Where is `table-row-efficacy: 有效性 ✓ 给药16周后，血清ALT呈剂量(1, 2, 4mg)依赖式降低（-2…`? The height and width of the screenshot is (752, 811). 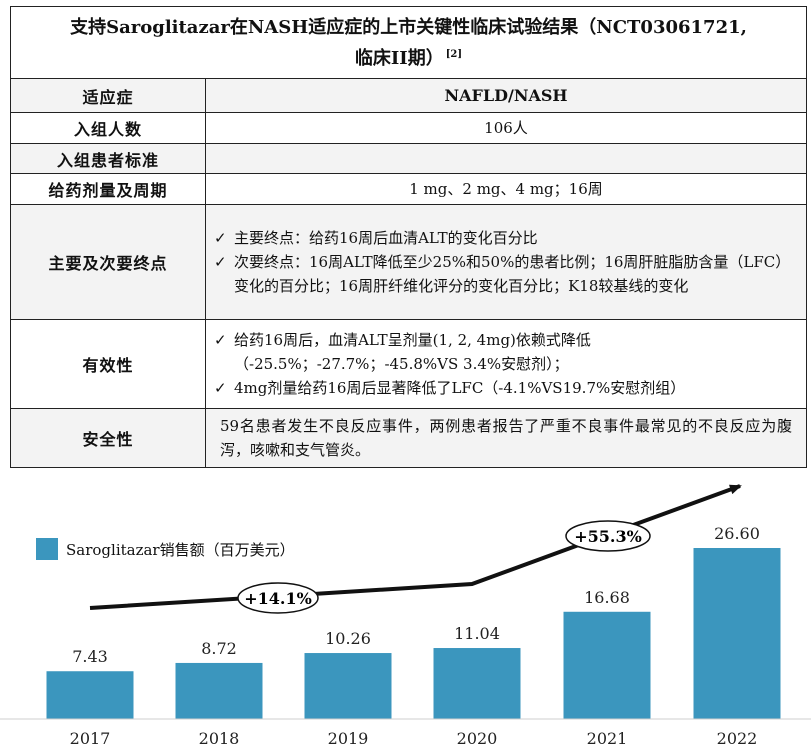
table-row-efficacy: 有效性 ✓ 给药16周后，血清ALT呈剂量(1, 2, 4mg)依赖式降低（-2… is located at coordinates (408, 364).